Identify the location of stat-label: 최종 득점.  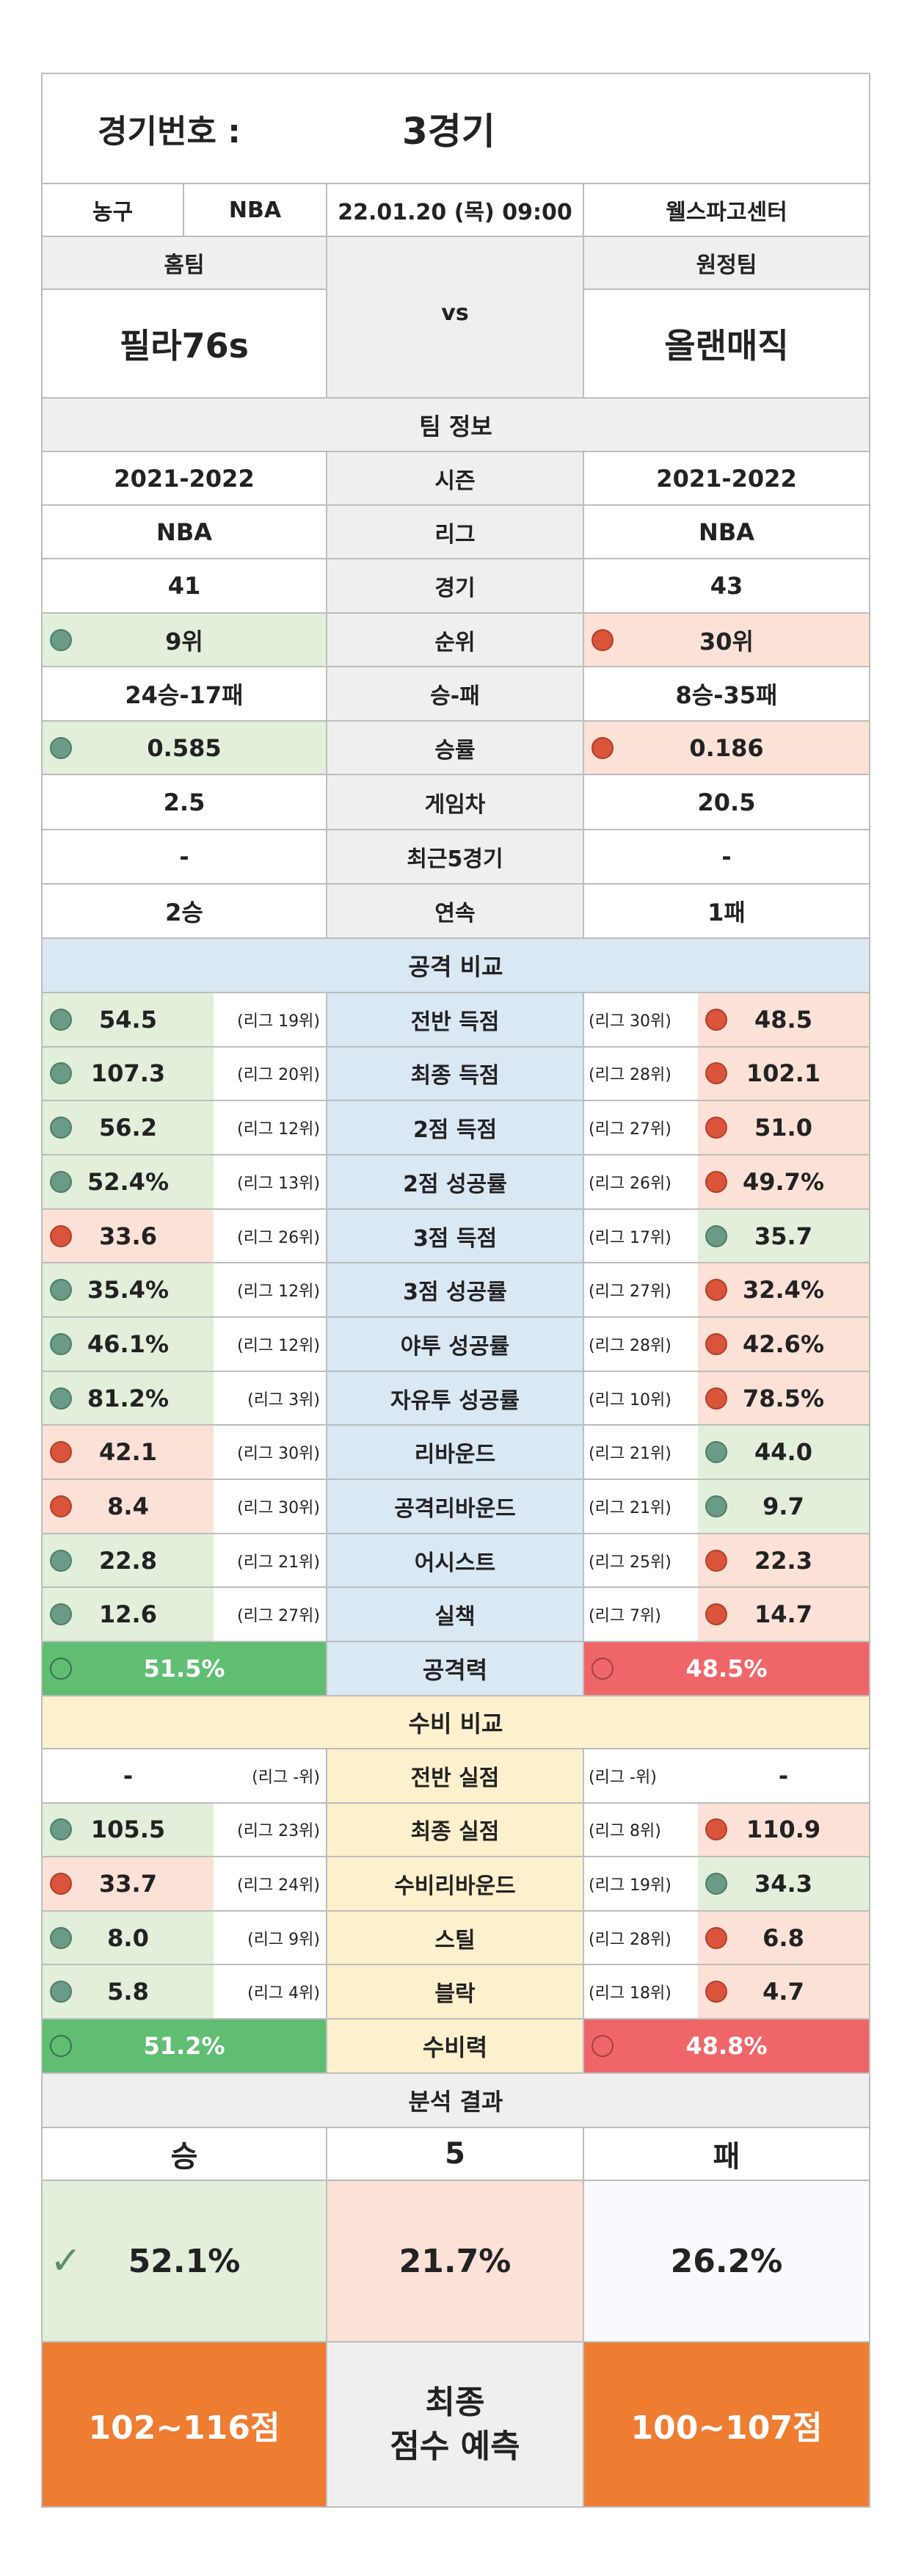
(455, 1073).